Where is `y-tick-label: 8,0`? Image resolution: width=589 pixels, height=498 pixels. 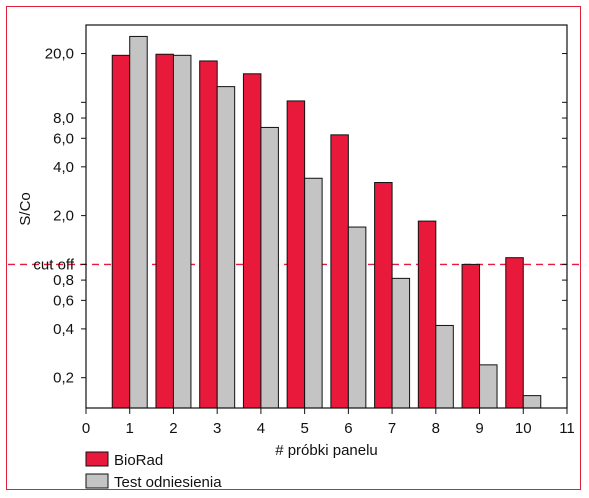
y-tick-label: 8,0 is located at coordinates (63, 118).